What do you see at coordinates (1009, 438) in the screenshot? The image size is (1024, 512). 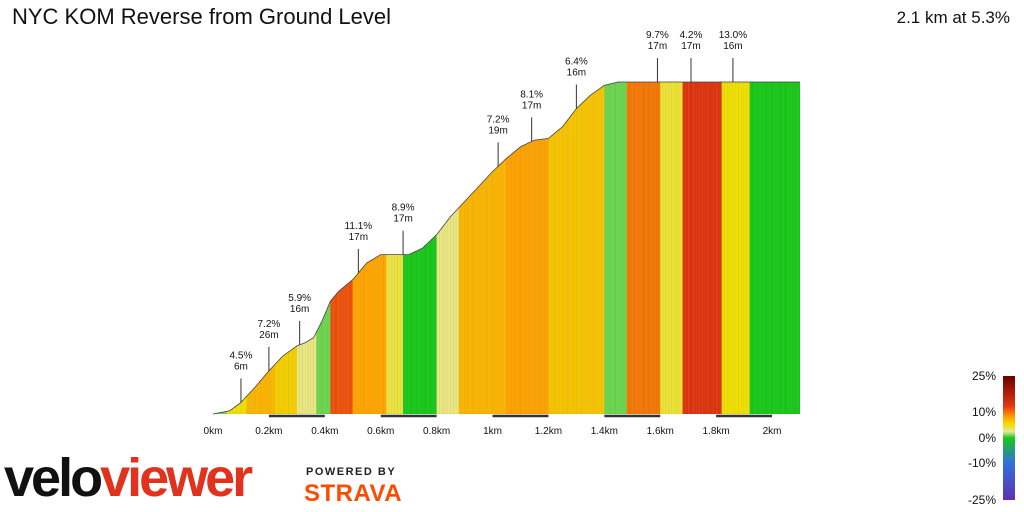 I see `gradient-scale-bar` at bounding box center [1009, 438].